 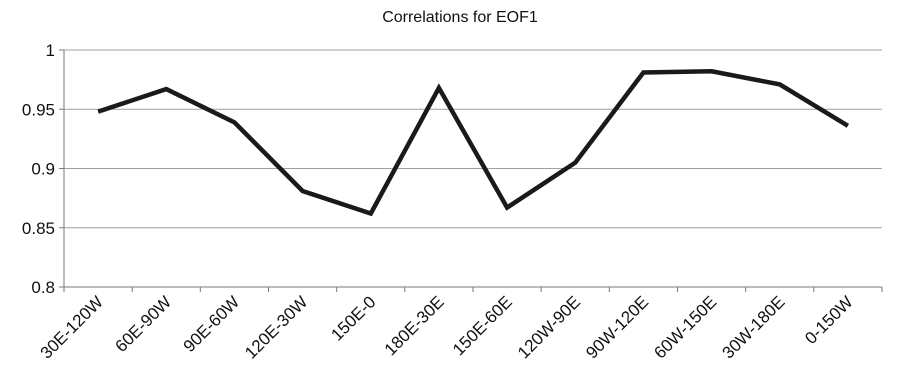 I want to click on x-tick-label: 120W-90E, so click(x=549, y=327).